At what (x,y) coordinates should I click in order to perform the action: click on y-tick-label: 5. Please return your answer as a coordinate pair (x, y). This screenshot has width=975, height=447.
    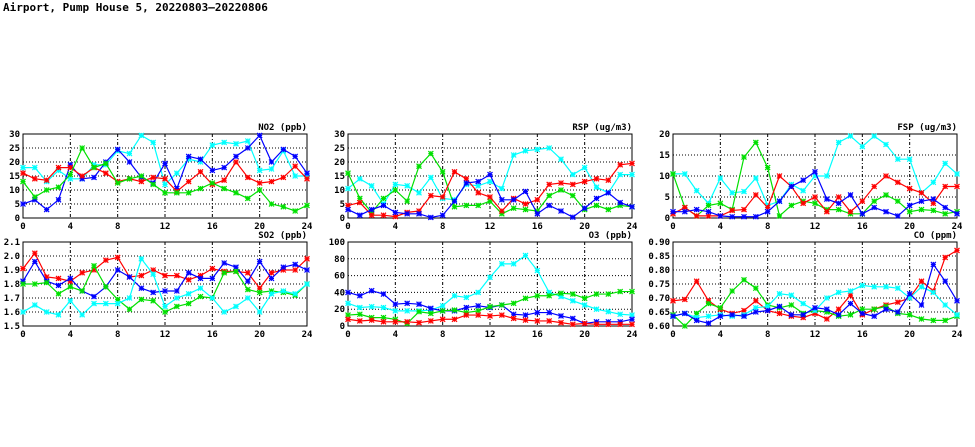
    Looking at the image, I should click on (17, 205).